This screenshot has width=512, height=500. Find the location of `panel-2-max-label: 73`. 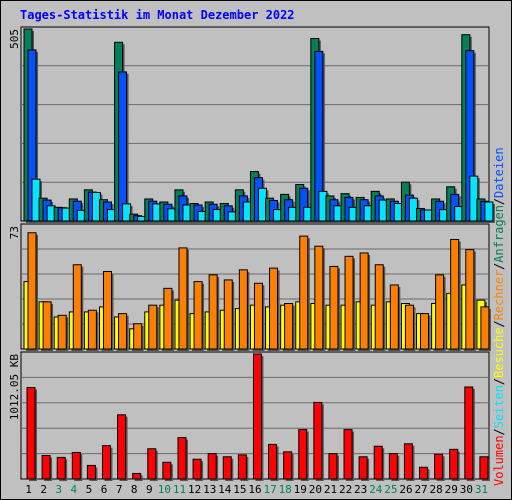

panel-2-max-label: 73 is located at coordinates (14, 232).